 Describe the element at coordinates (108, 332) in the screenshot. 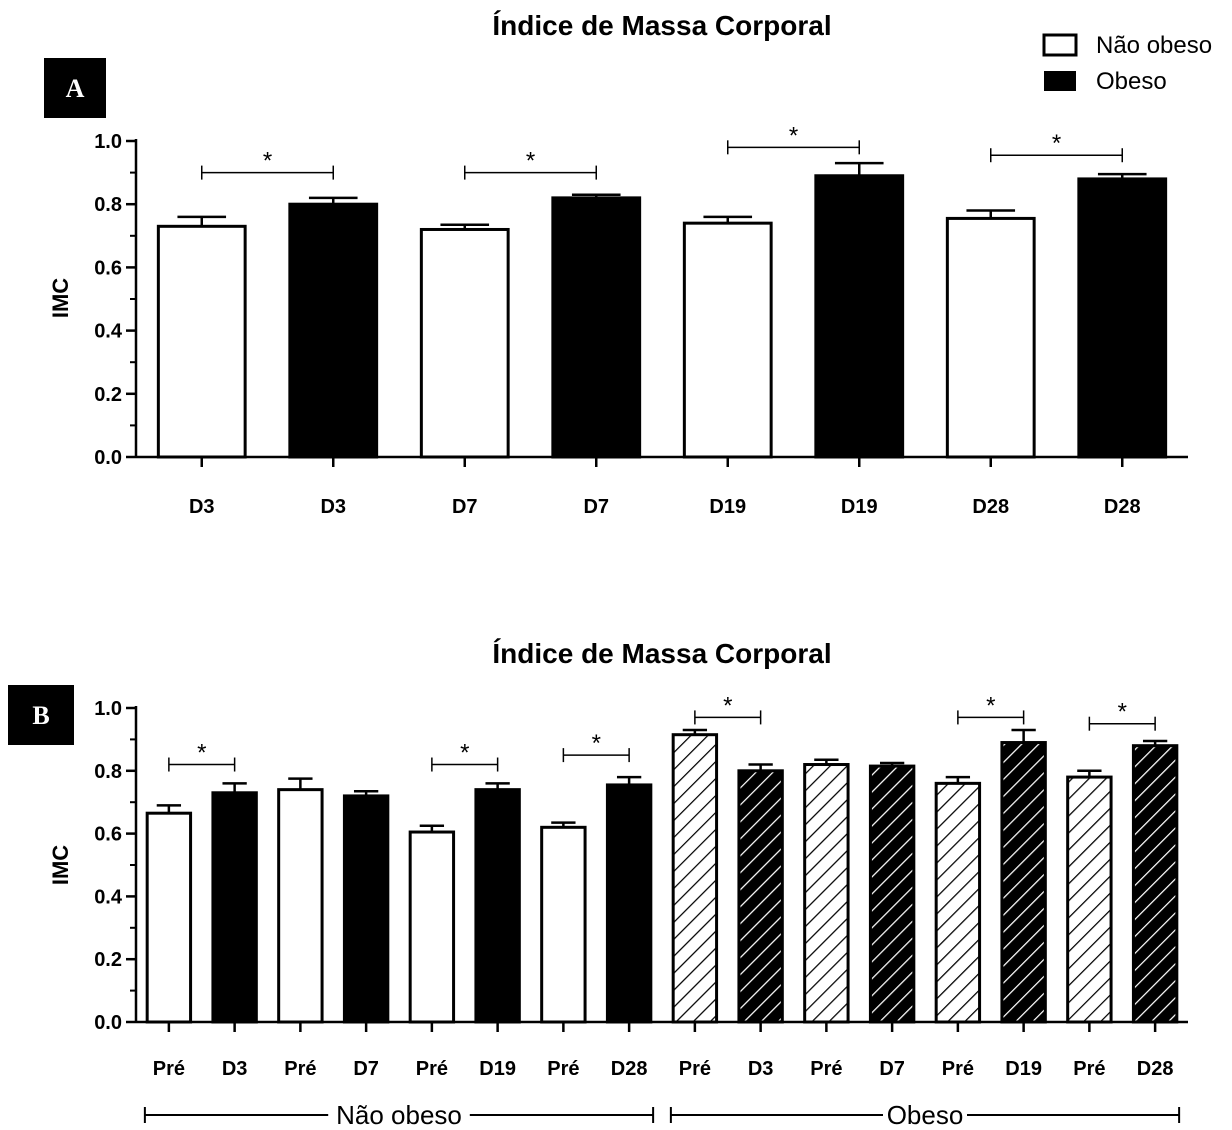

I see `y-tick-label-a: 0.4` at that location.